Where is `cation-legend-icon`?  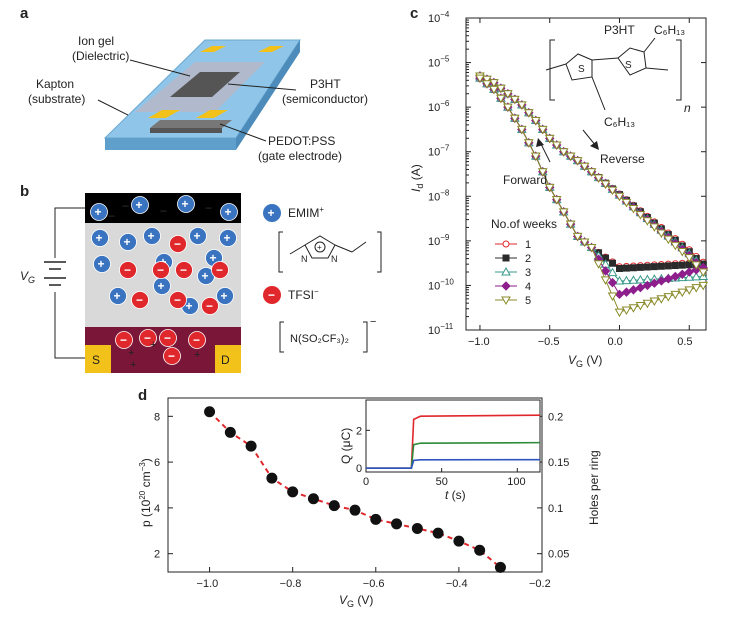 cation-legend-icon is located at coordinates (272, 213).